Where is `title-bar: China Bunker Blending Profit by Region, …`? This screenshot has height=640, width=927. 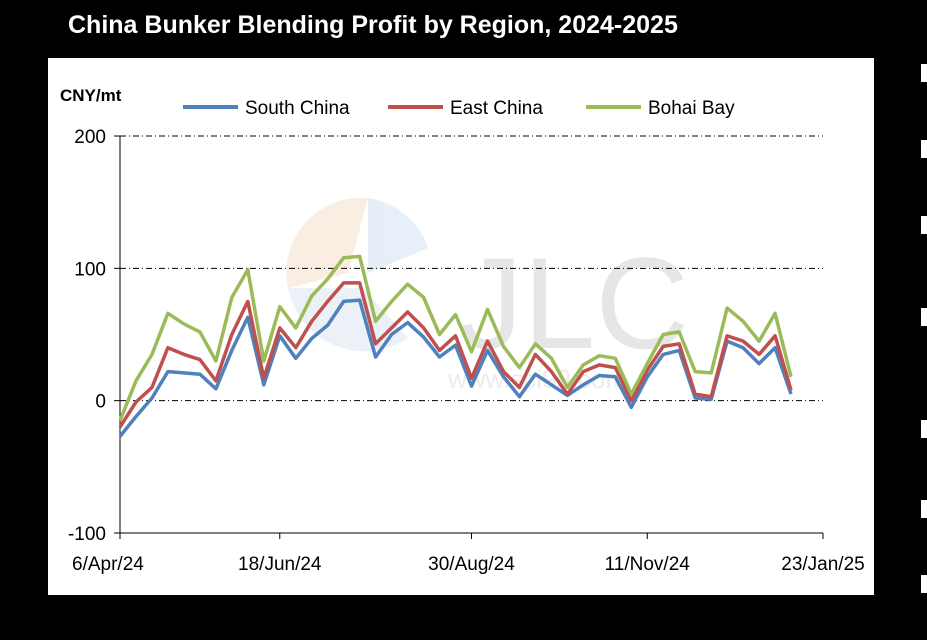
title-bar: China Bunker Blending Profit by Region, … is located at coordinates (461, 29).